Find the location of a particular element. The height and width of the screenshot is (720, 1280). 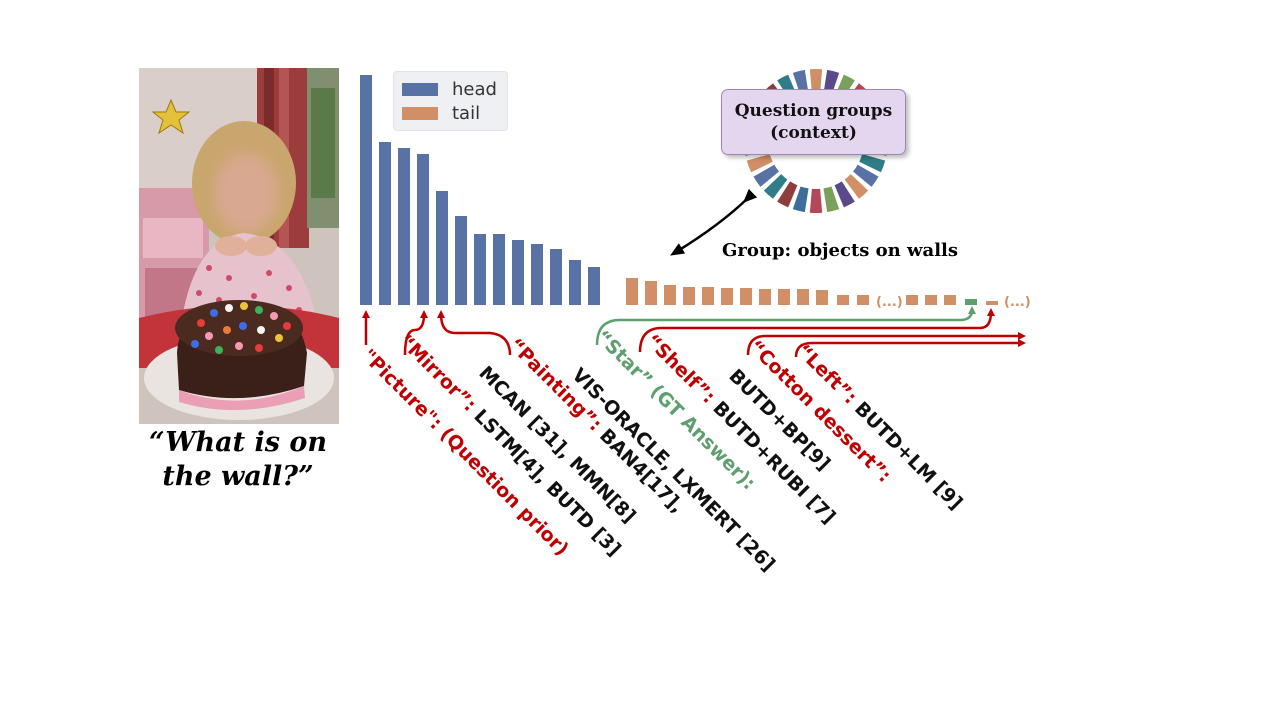

question-line-2: the wall?” is located at coordinates (238, 476).